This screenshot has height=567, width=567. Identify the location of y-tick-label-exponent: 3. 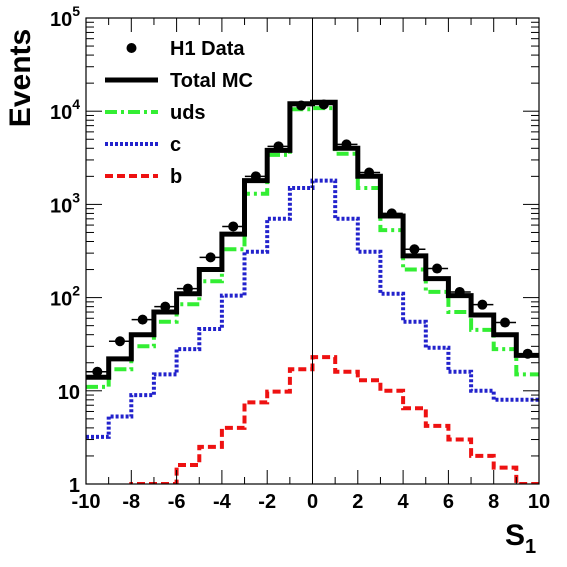
(76, 197).